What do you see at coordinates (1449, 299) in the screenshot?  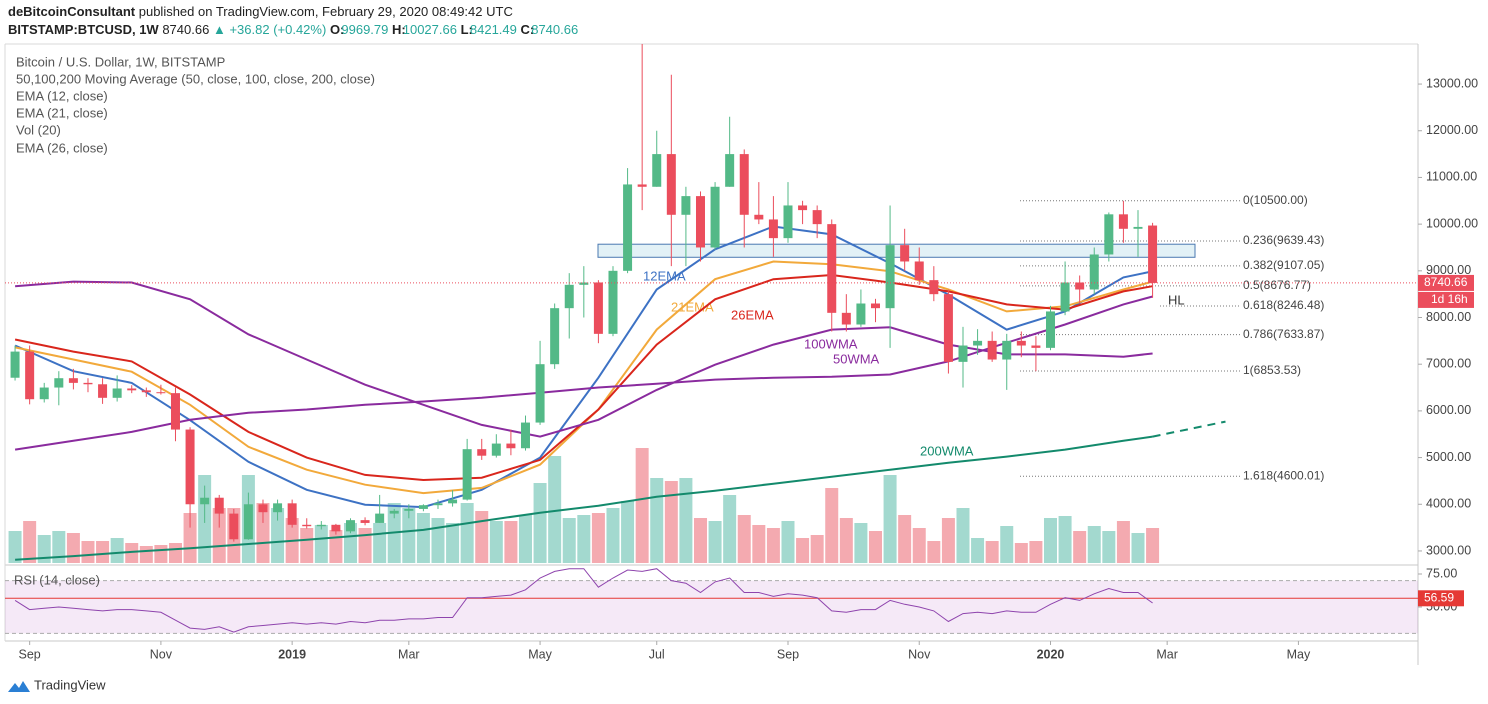 I see `countdown-label: 1d 16h` at bounding box center [1449, 299].